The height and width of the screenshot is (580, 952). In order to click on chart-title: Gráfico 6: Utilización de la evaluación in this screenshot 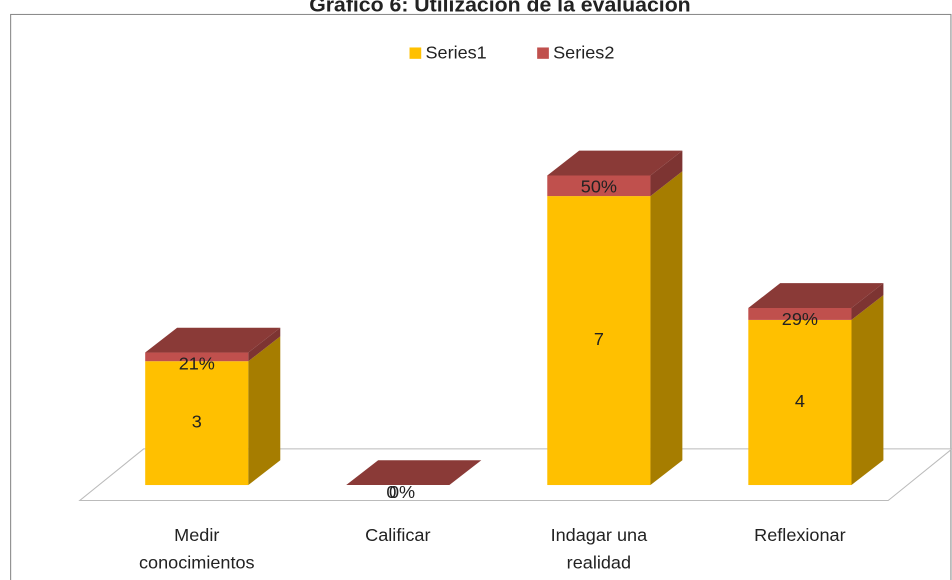, I will do `click(499, 8)`.